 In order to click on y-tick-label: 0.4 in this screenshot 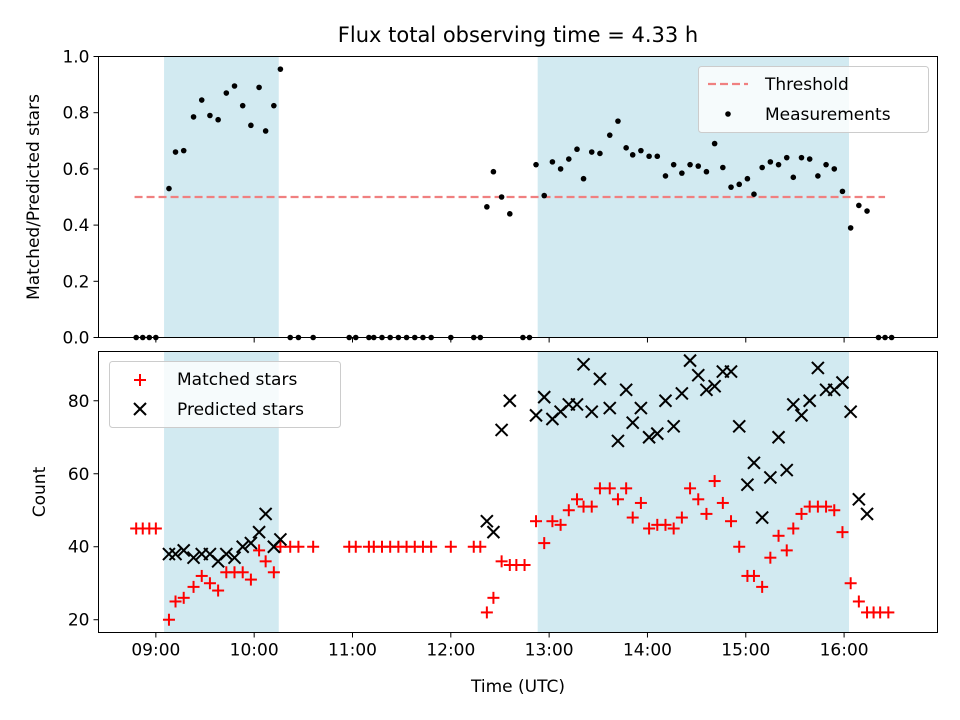, I will do `click(75, 226)`.